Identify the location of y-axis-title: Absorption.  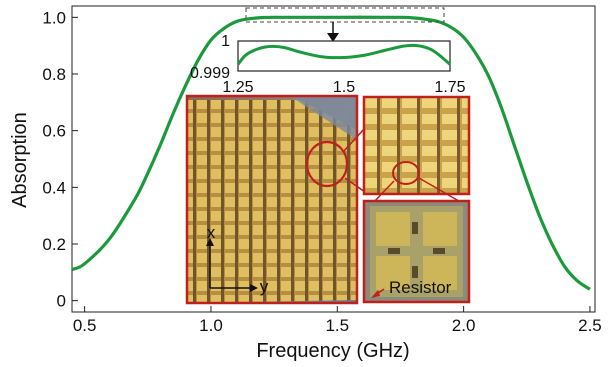
(20, 160).